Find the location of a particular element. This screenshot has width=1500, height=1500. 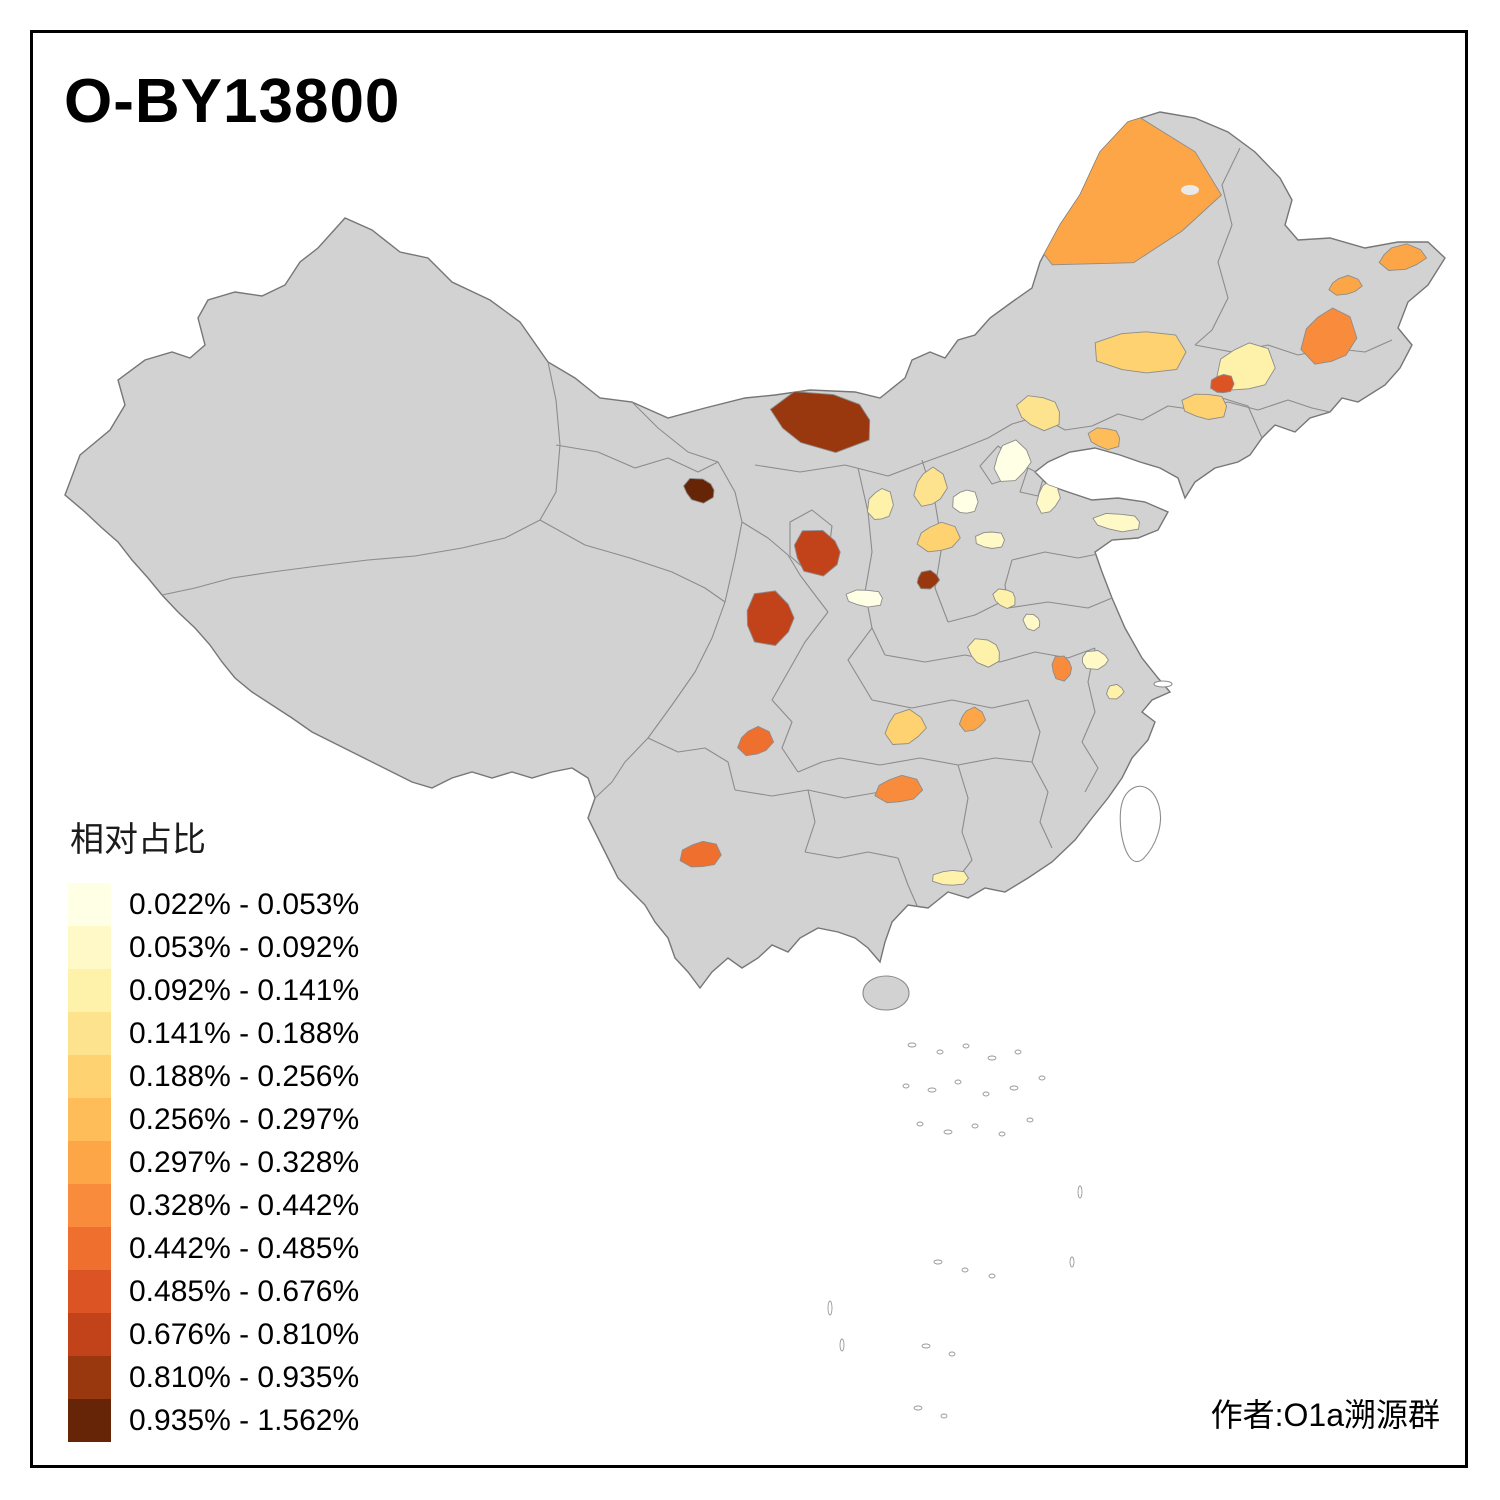

legend-label: 0.022% - 0.053% is located at coordinates (244, 904).